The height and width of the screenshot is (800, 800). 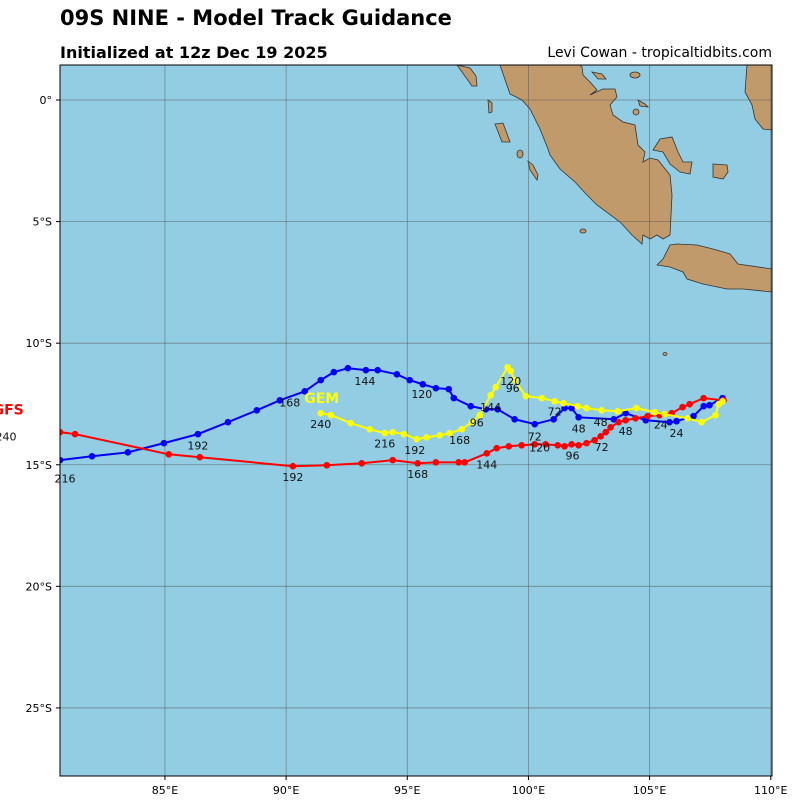 I want to click on figure-title: 09S NINE - Model Track Guidance, so click(x=256, y=18).